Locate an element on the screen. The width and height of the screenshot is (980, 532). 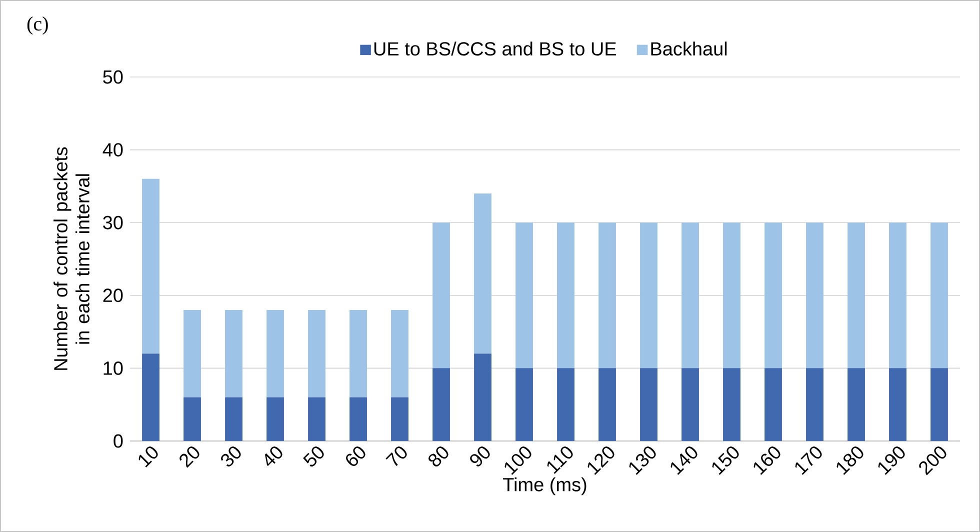
x-tick-label: 70 is located at coordinates (396, 456).